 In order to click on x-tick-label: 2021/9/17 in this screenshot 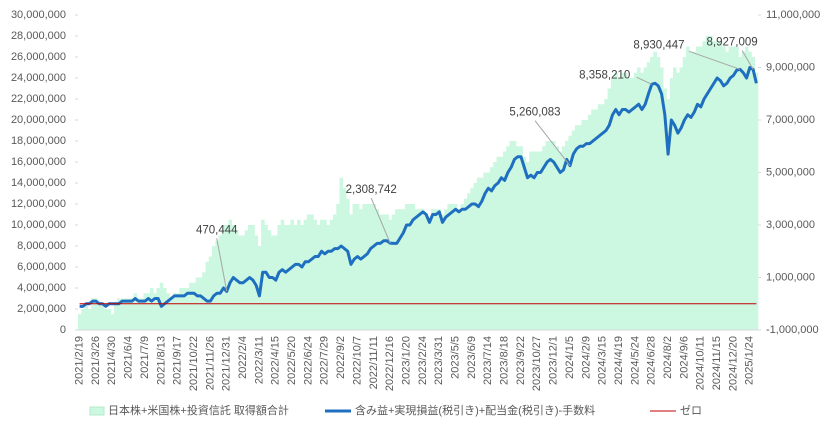, I will do `click(178, 360)`.